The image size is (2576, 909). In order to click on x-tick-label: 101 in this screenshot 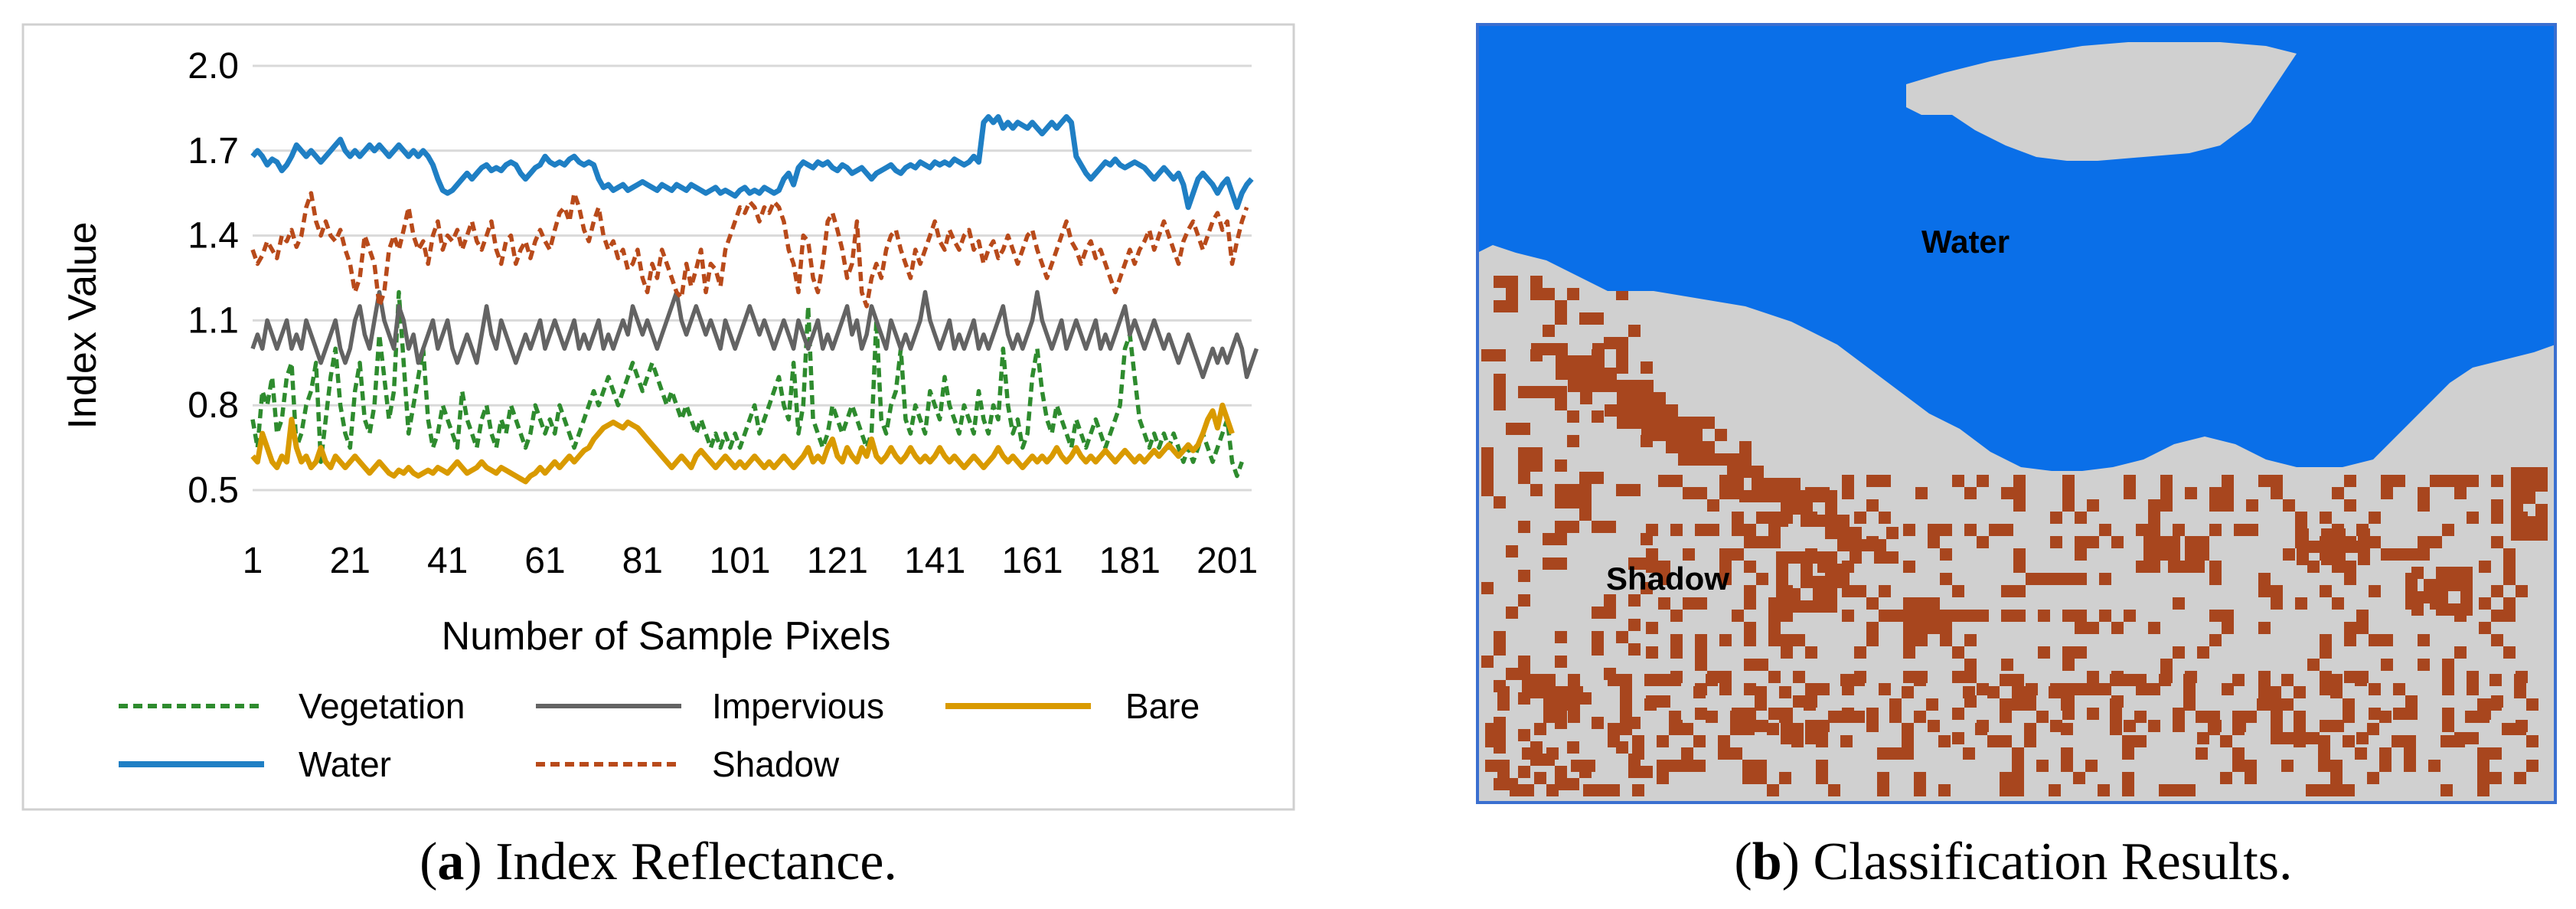, I will do `click(740, 561)`.